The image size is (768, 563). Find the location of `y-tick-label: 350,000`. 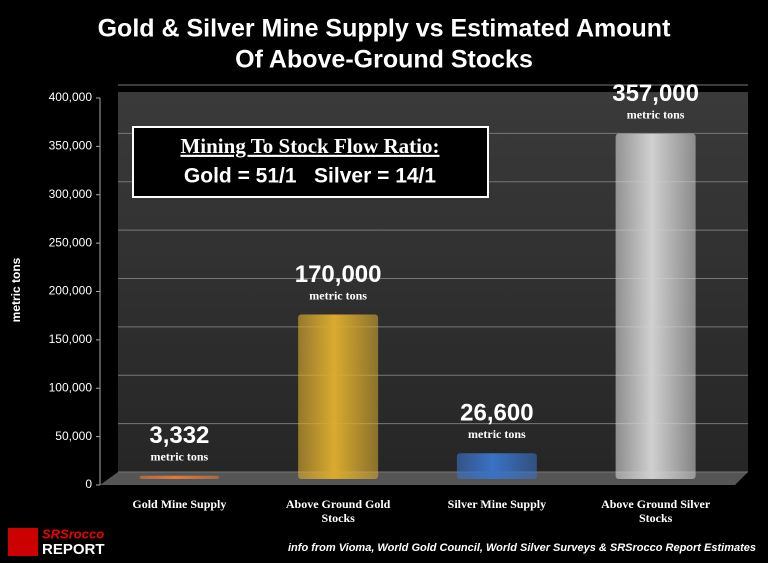

y-tick-label: 350,000 is located at coordinates (71, 146).